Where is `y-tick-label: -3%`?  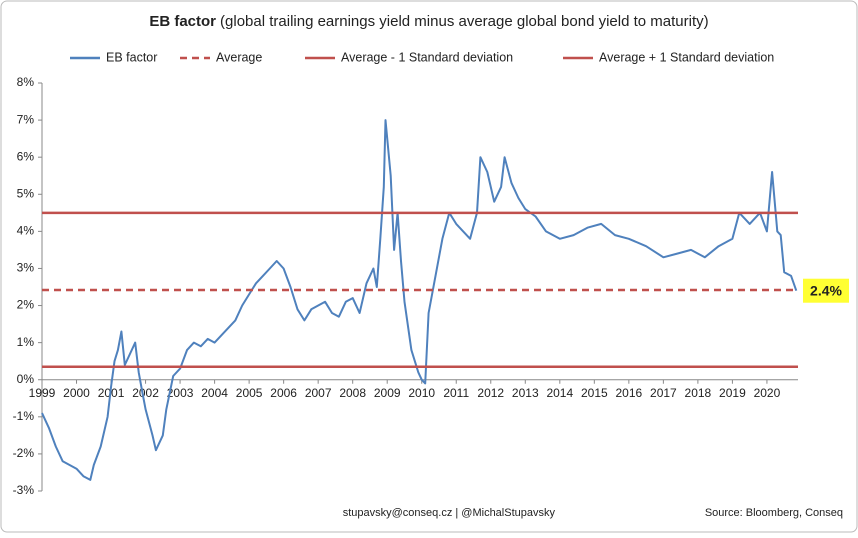
y-tick-label: -3% is located at coordinates (24, 490).